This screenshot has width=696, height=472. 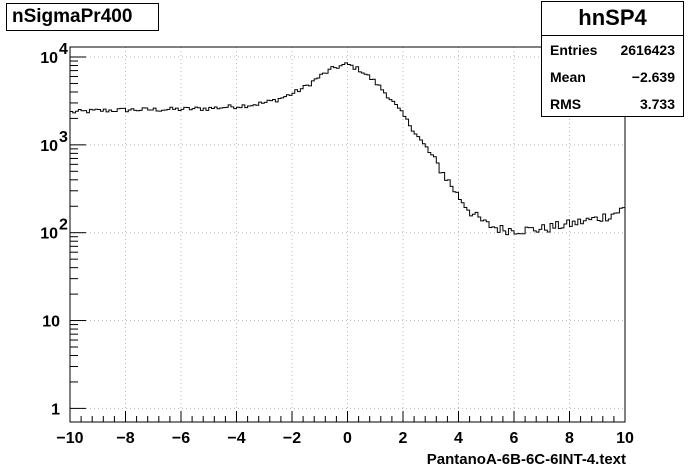 I want to click on stats-row-entries: Entries 2616423, so click(x=612, y=49).